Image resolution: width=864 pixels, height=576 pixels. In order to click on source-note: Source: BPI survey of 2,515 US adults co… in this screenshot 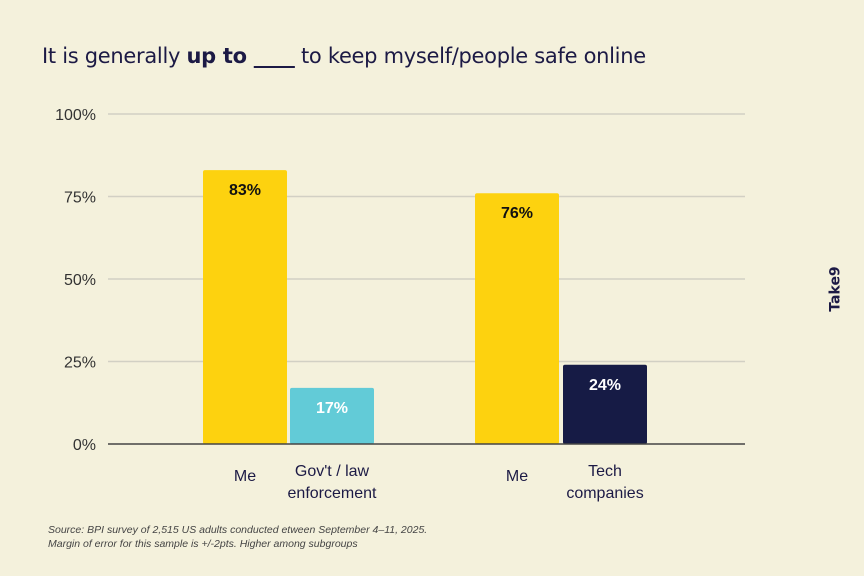, I will do `click(237, 537)`.